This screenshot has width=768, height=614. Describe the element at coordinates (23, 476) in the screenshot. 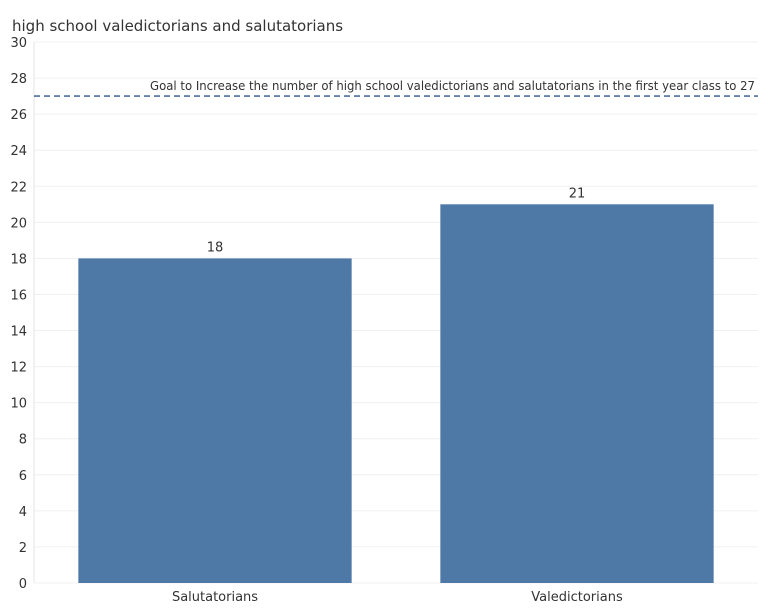

I see `y-tick-label: 6` at that location.